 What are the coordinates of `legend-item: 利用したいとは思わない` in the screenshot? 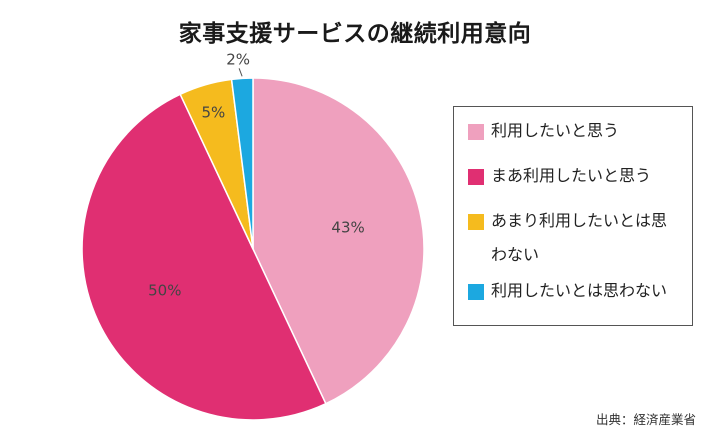 It's located at (574, 294).